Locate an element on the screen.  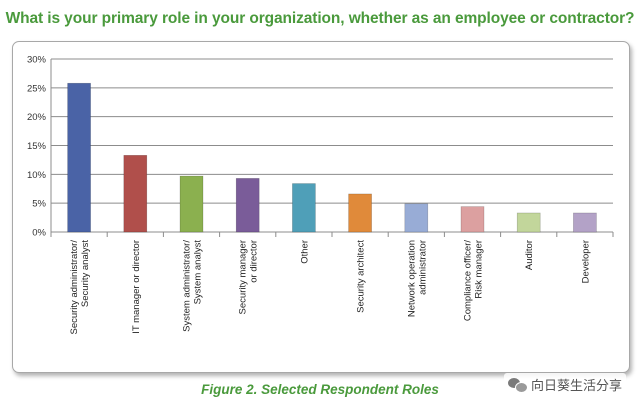
x-tick-label-line: Security manager is located at coordinates (243, 277).